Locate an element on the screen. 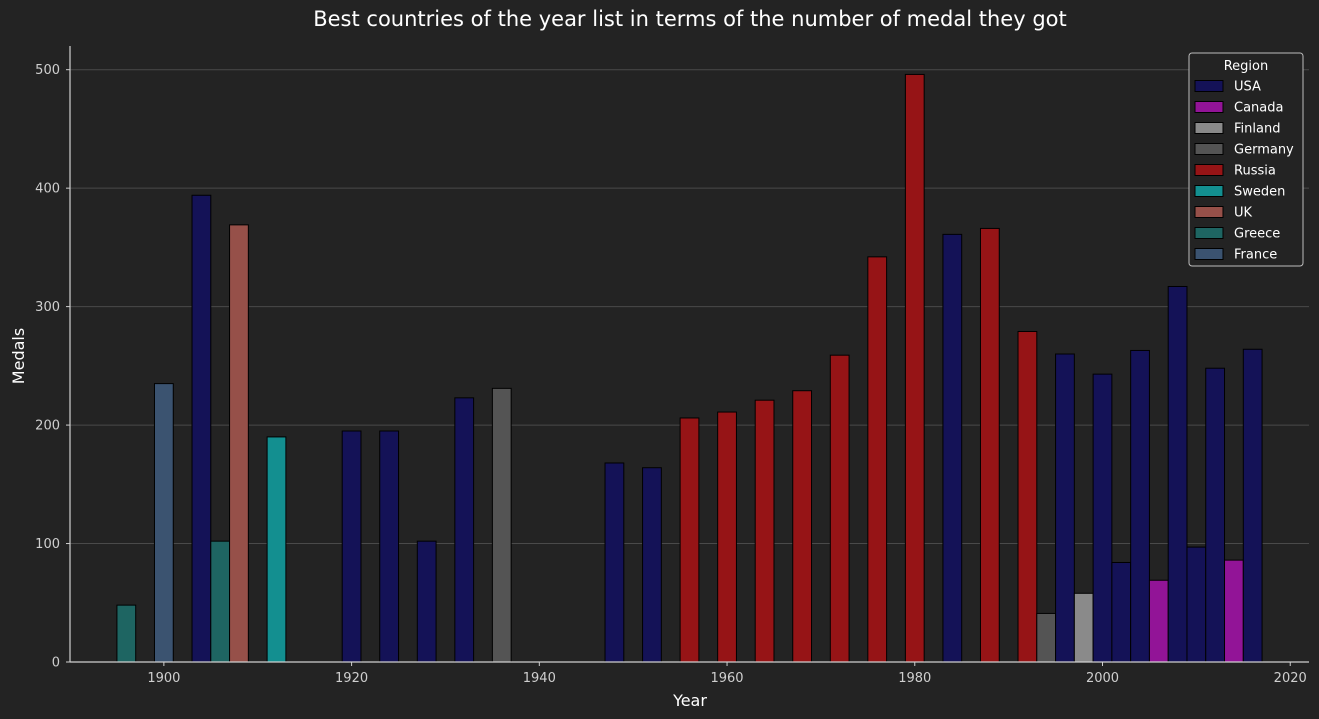  x-tick-label: 2020 is located at coordinates (1290, 678).